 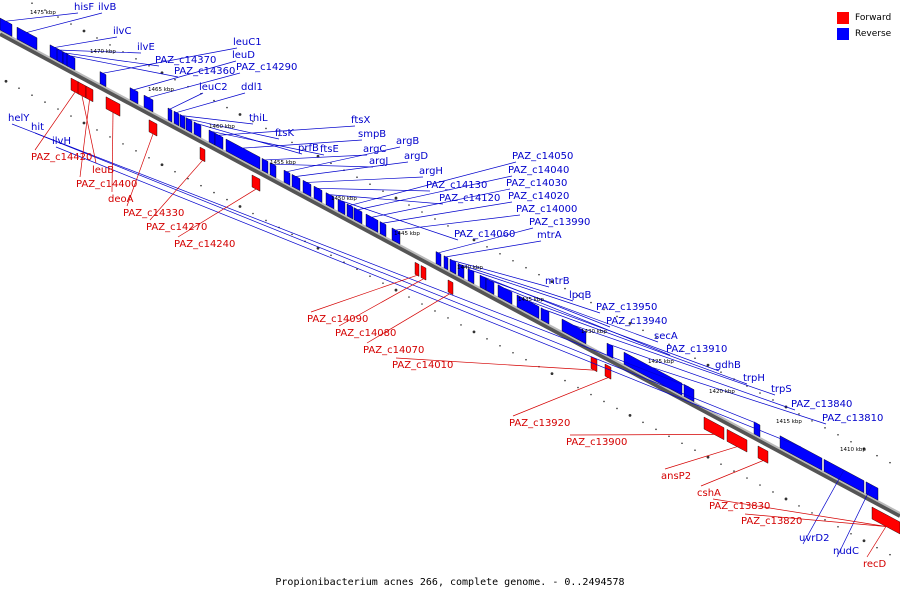 I want to click on reverse-gene-label: argH, so click(x=431, y=171).